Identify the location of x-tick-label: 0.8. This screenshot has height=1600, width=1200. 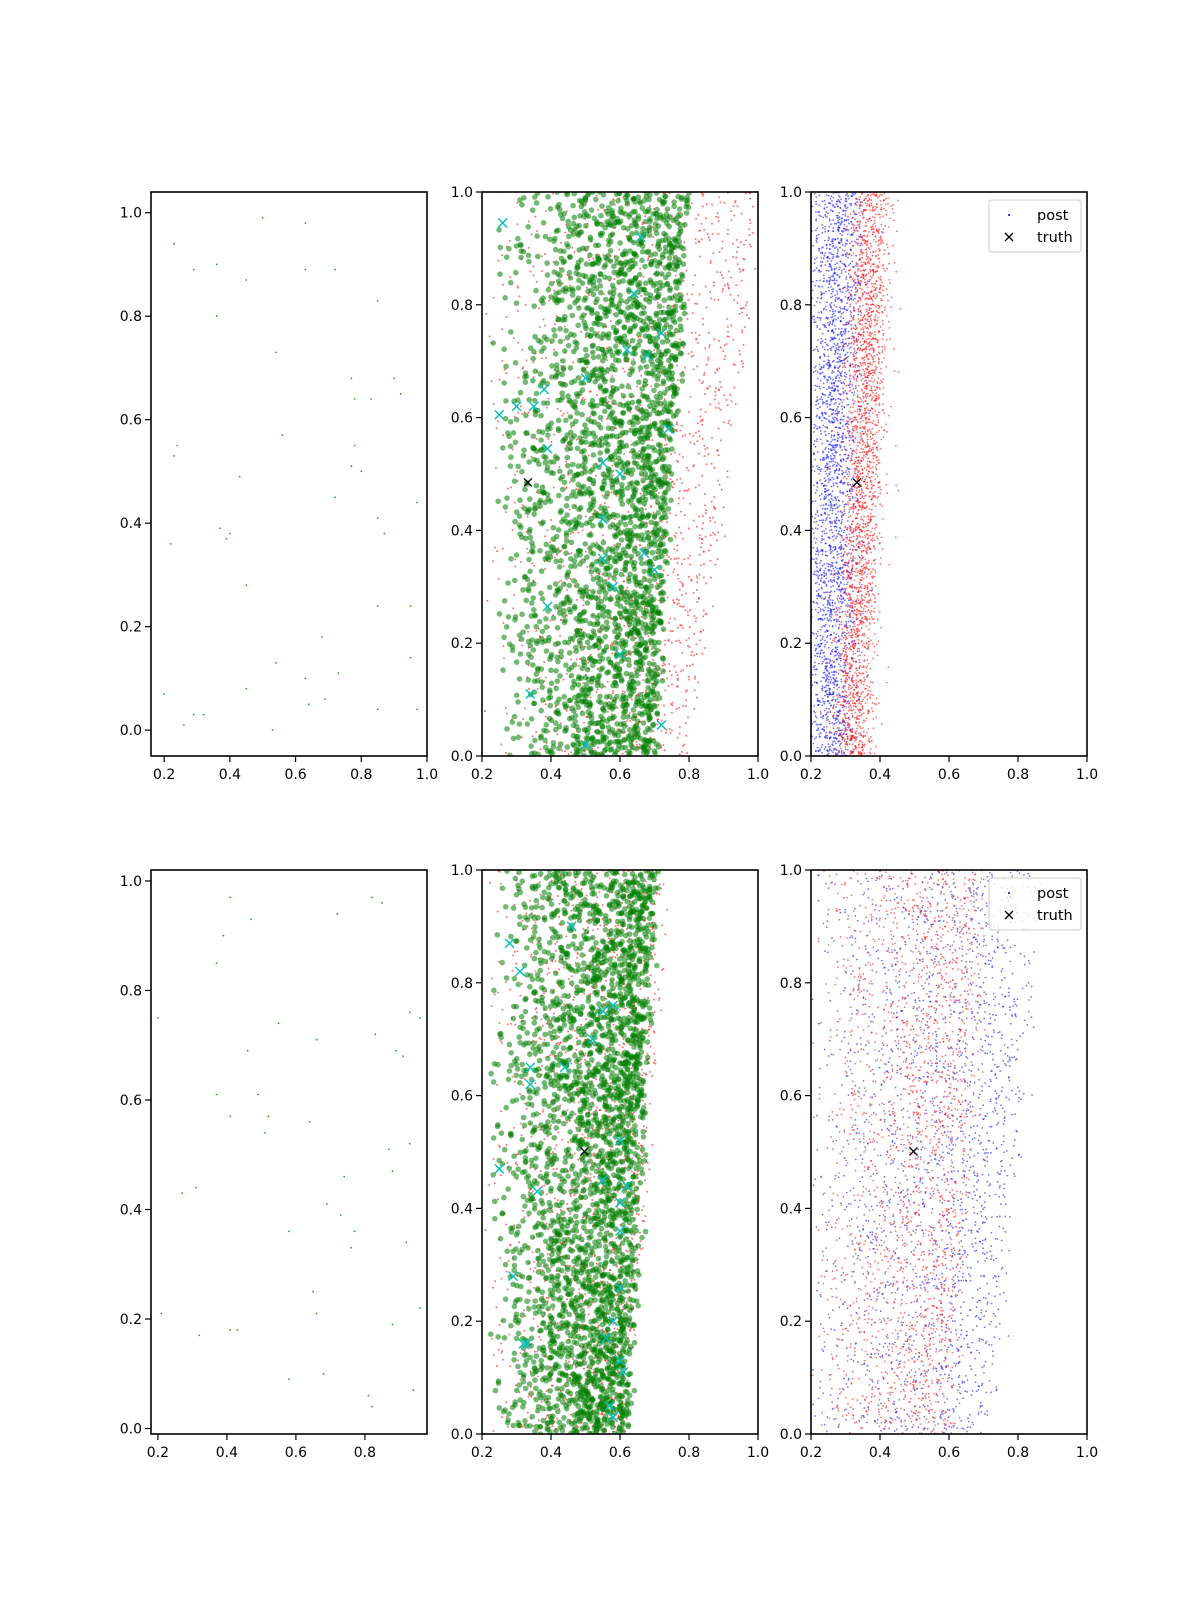
(361, 775).